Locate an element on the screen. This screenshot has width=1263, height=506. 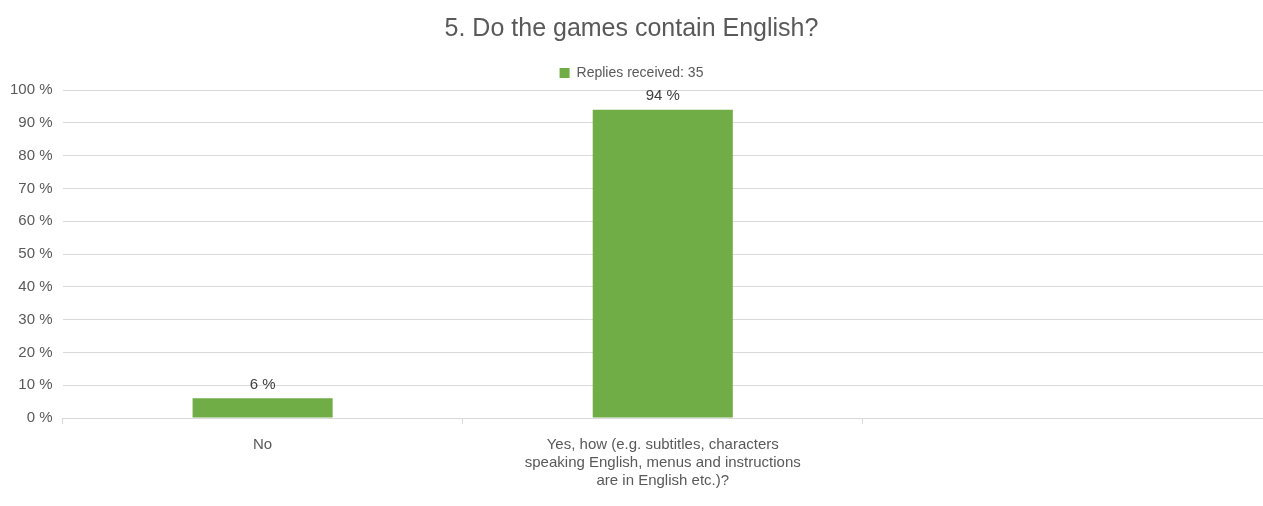
y-tick-label: 60 % is located at coordinates (35, 220).